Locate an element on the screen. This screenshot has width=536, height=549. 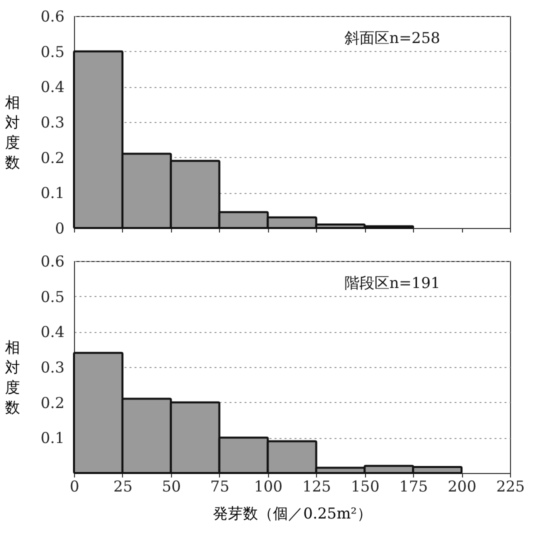
x-tick-label: 0 is located at coordinates (75, 487).